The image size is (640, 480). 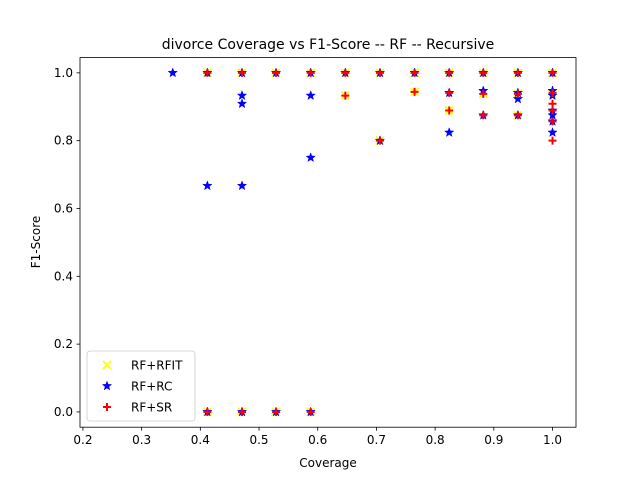 I want to click on x-tick-label: 0.6, so click(x=317, y=440).